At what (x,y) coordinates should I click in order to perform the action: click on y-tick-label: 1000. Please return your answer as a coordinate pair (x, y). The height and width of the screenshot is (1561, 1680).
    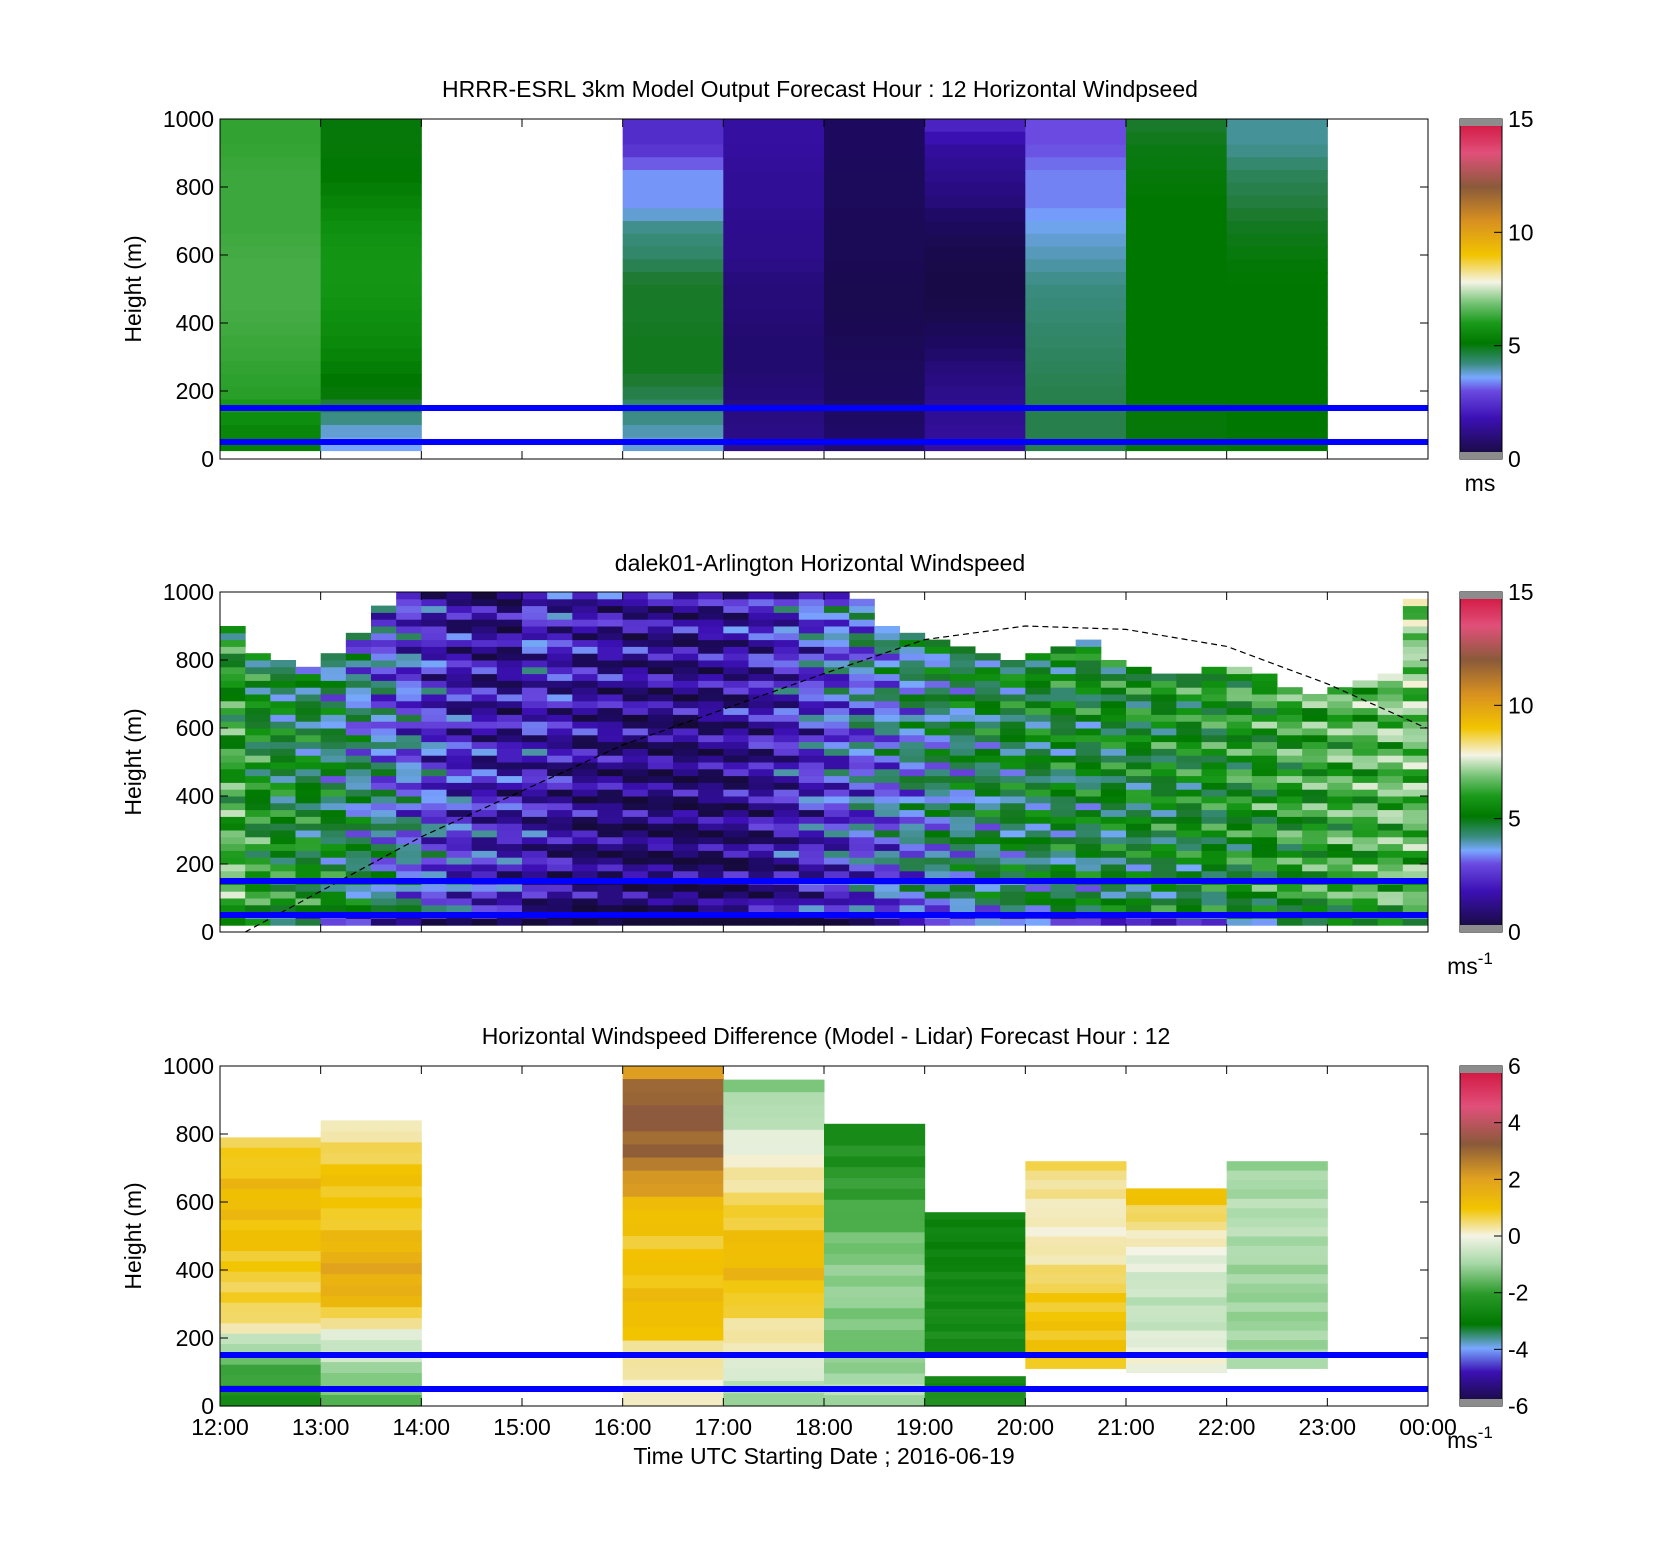
    Looking at the image, I should click on (188, 119).